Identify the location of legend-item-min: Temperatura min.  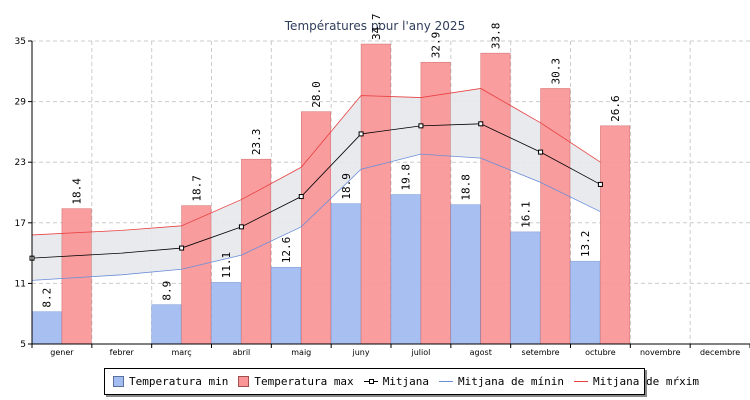
(170, 381).